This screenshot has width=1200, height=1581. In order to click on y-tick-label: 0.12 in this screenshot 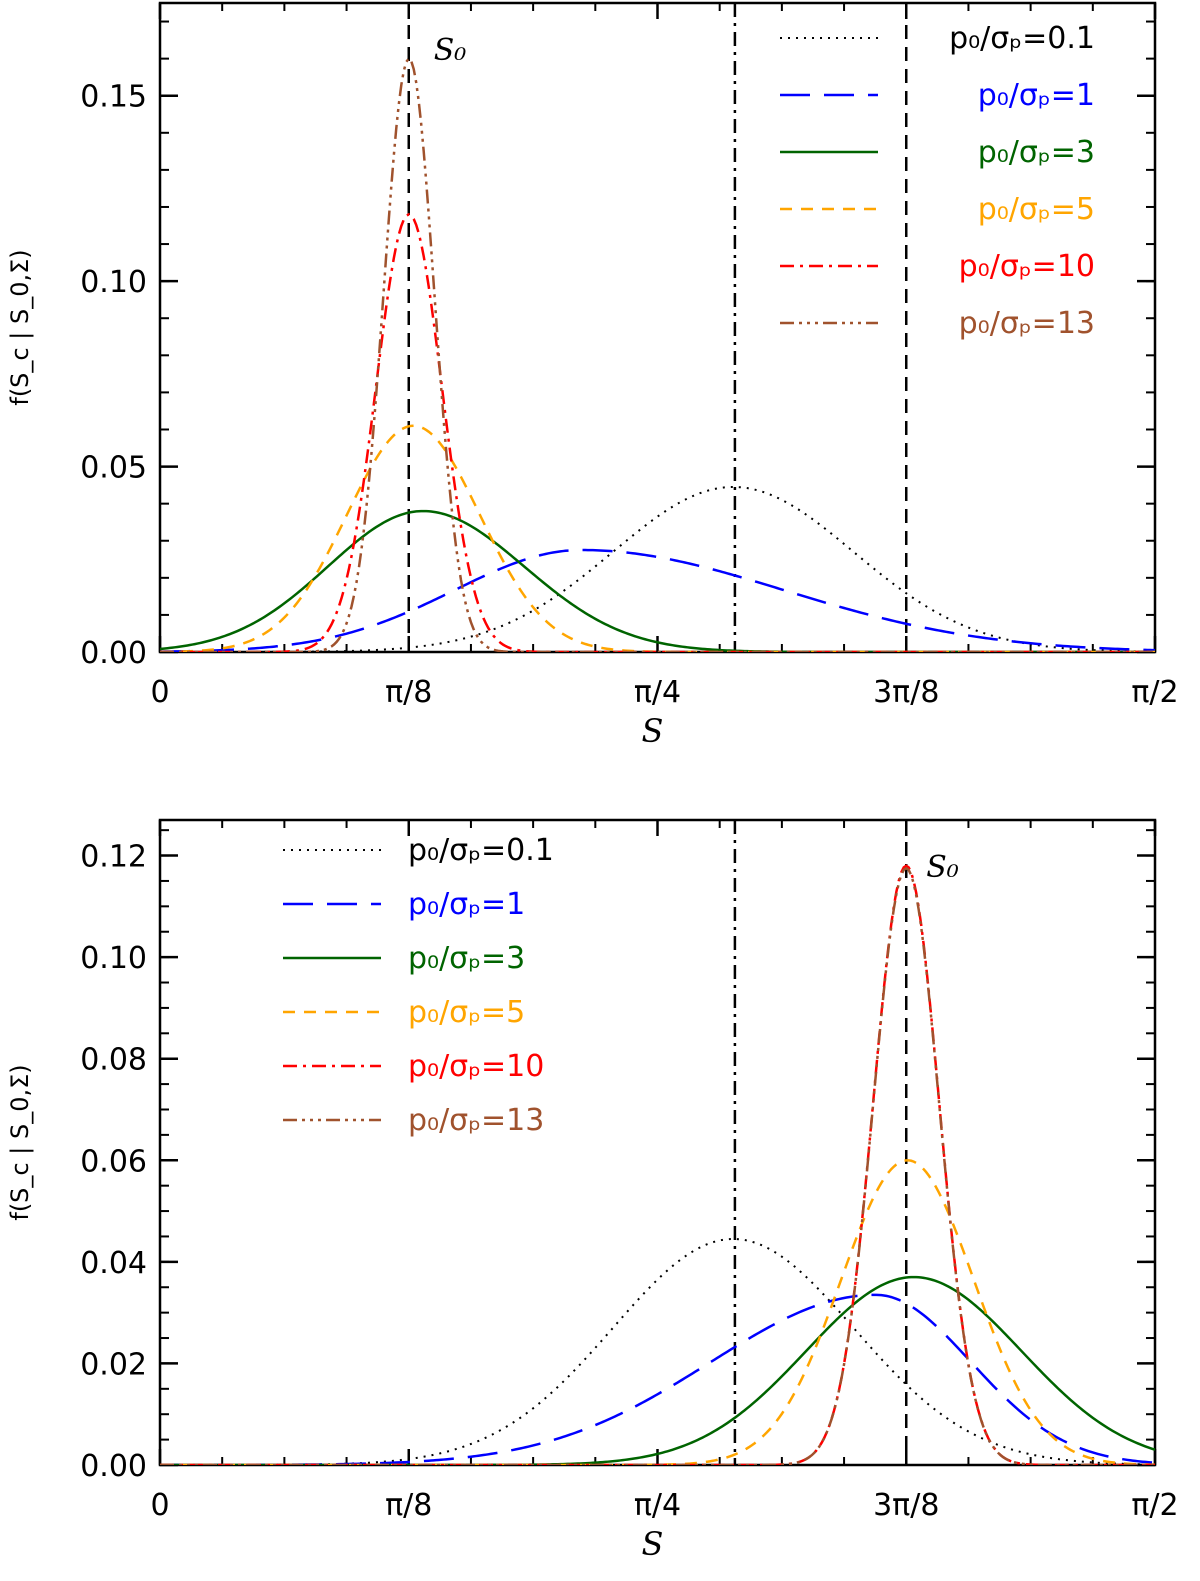, I will do `click(113, 857)`.